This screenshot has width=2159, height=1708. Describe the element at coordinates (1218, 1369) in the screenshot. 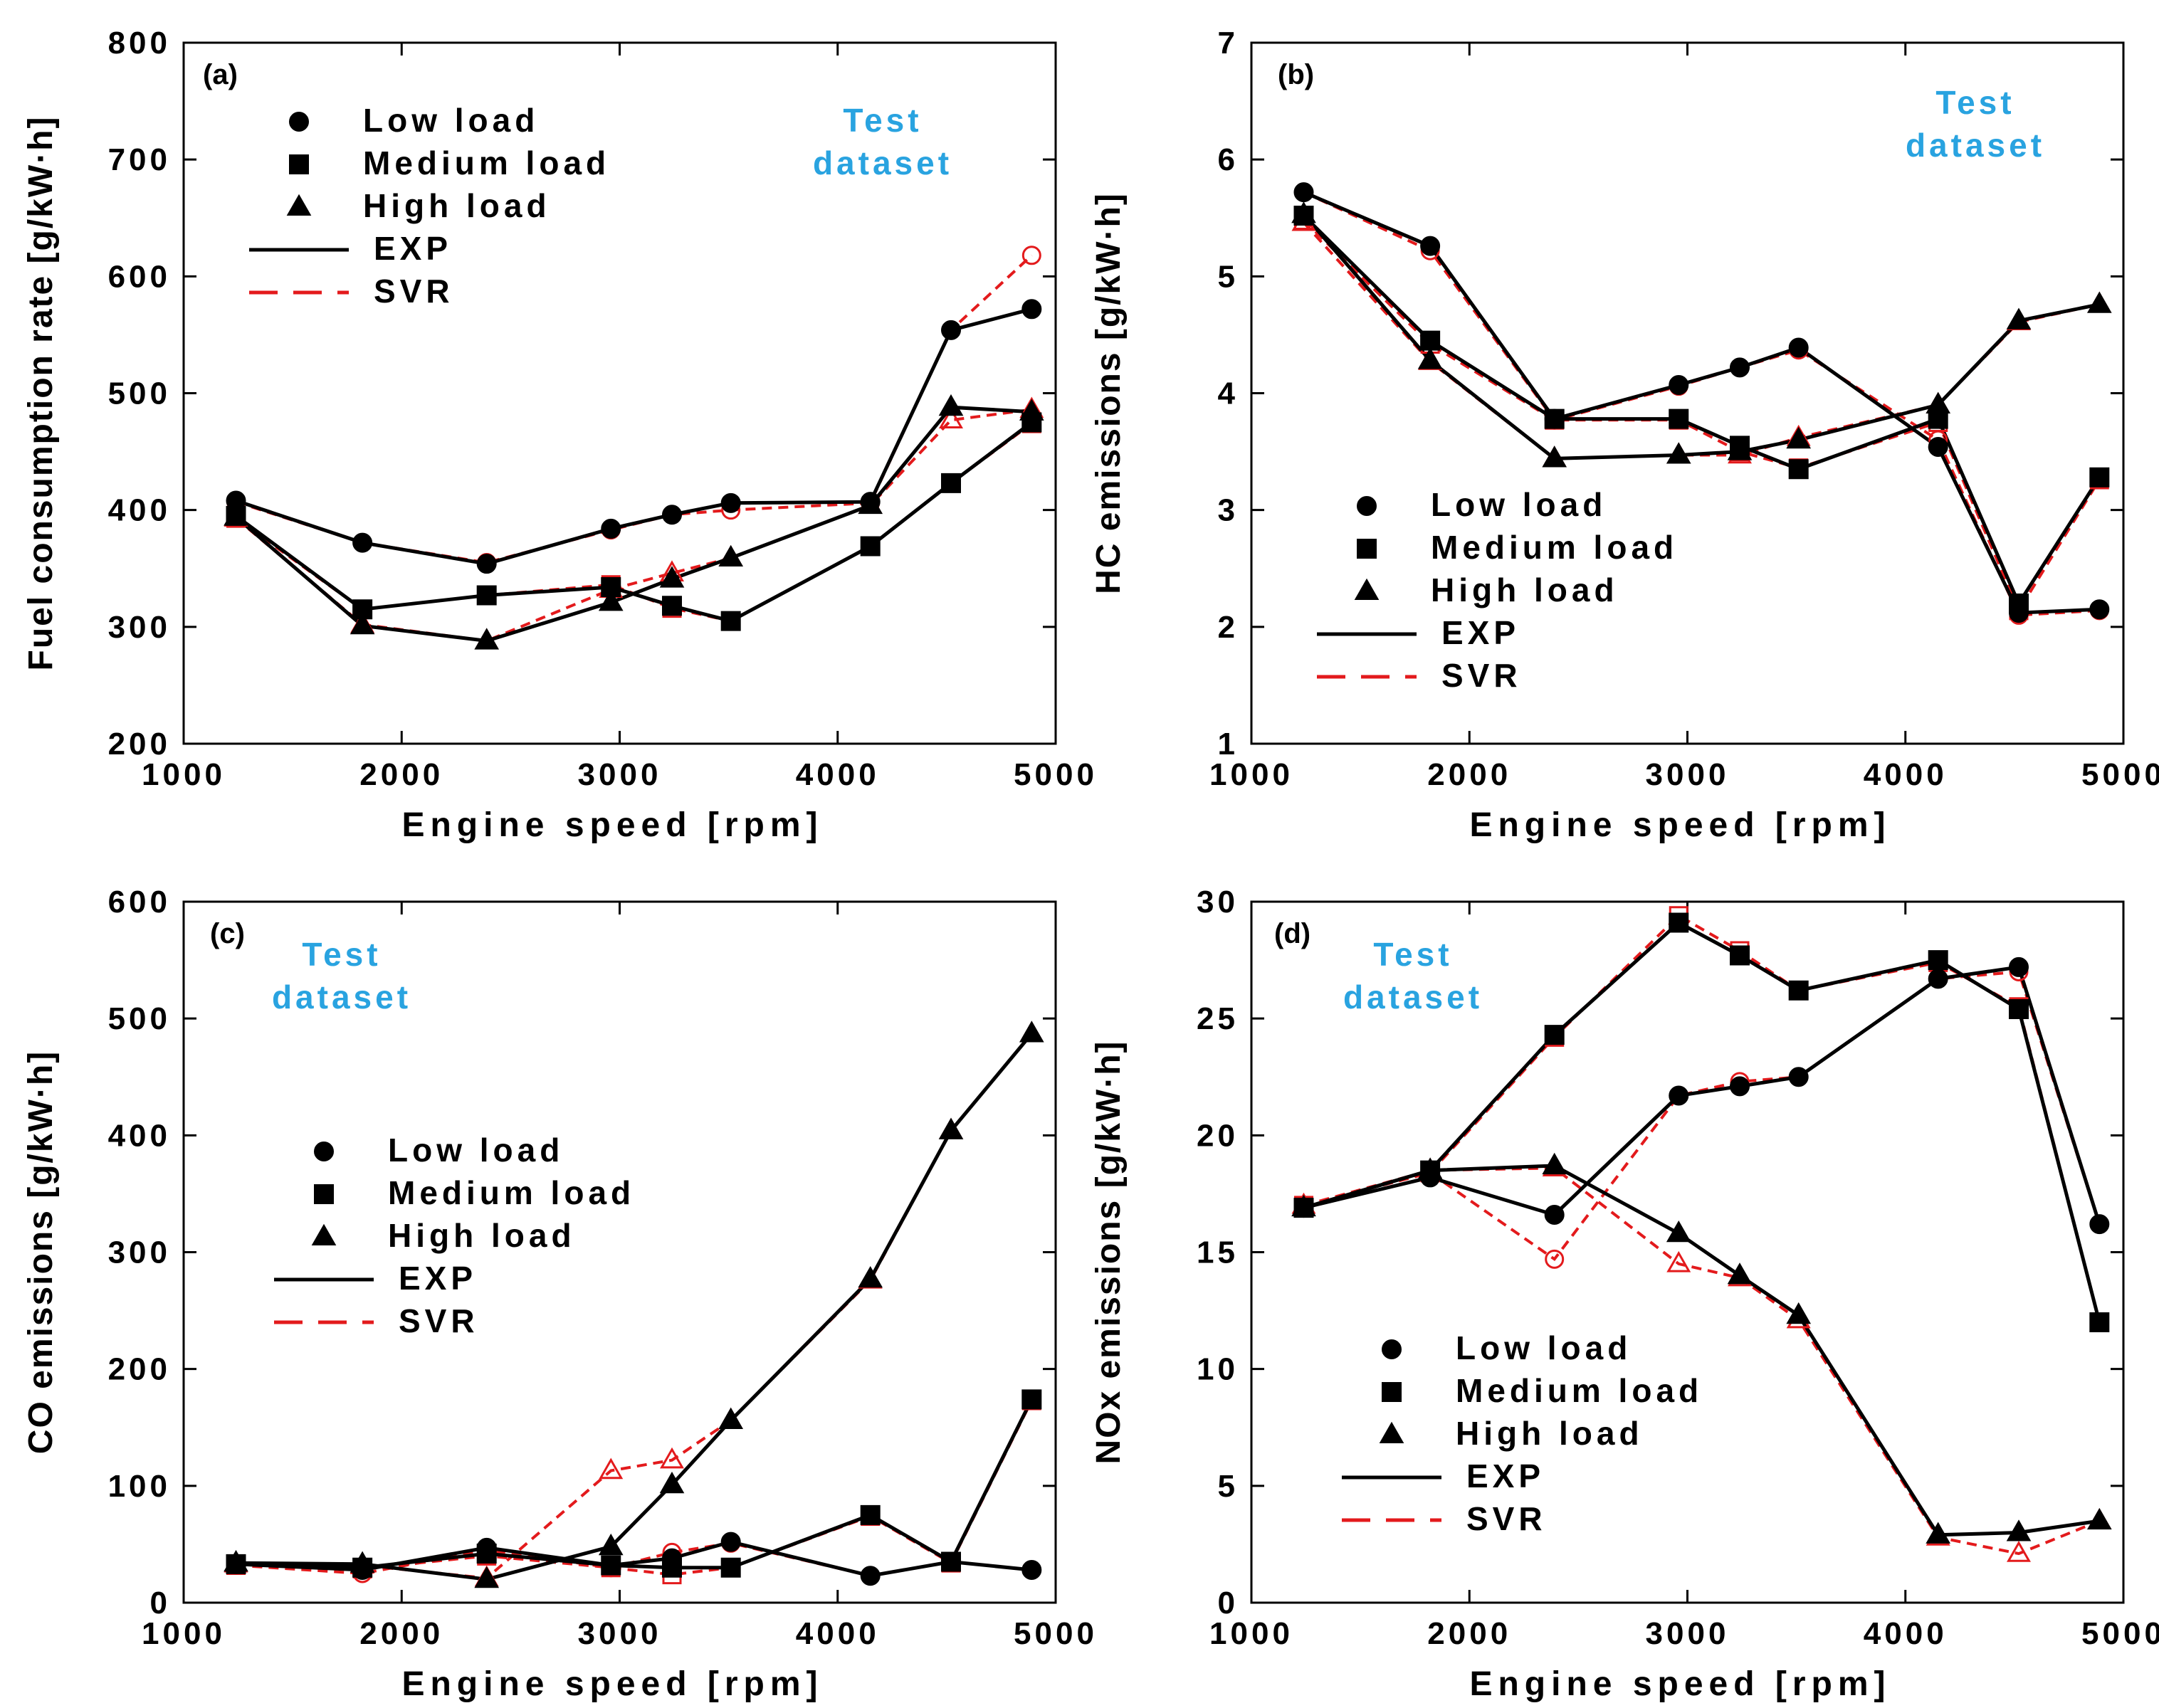

I see `y-tick-label: 10` at that location.